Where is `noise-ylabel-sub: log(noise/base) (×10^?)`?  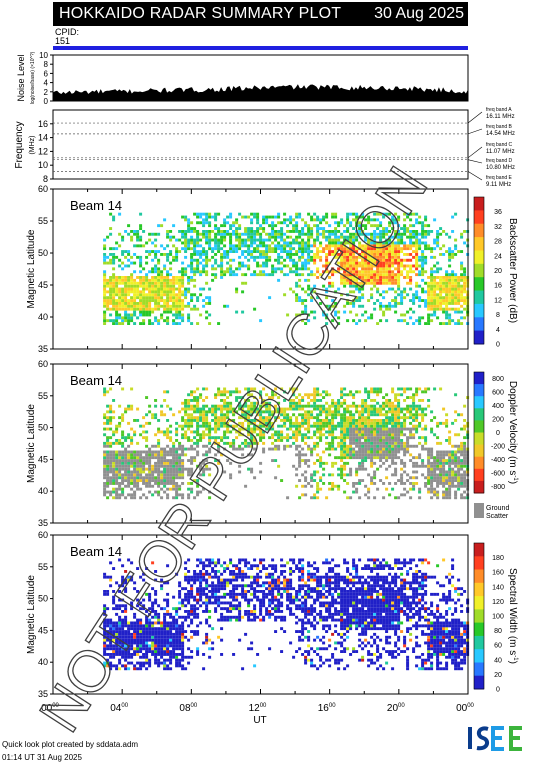 noise-ylabel-sub: log(noise/base) (×10^?) is located at coordinates (33, 77).